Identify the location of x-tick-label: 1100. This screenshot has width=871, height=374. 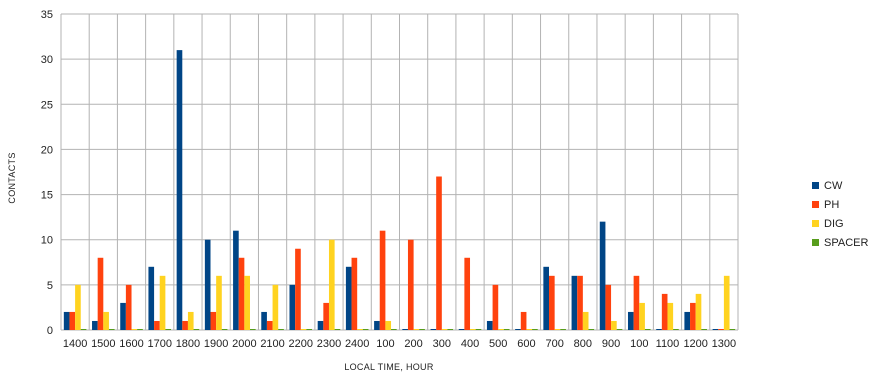
(668, 344).